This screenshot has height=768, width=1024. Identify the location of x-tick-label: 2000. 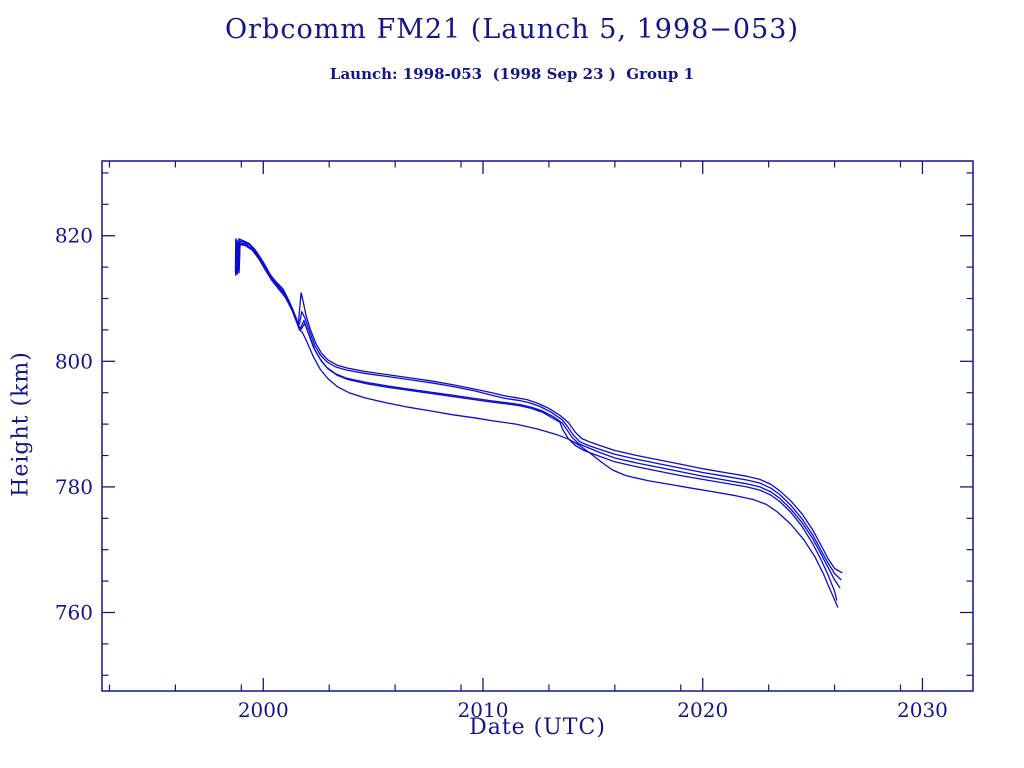
(263, 710).